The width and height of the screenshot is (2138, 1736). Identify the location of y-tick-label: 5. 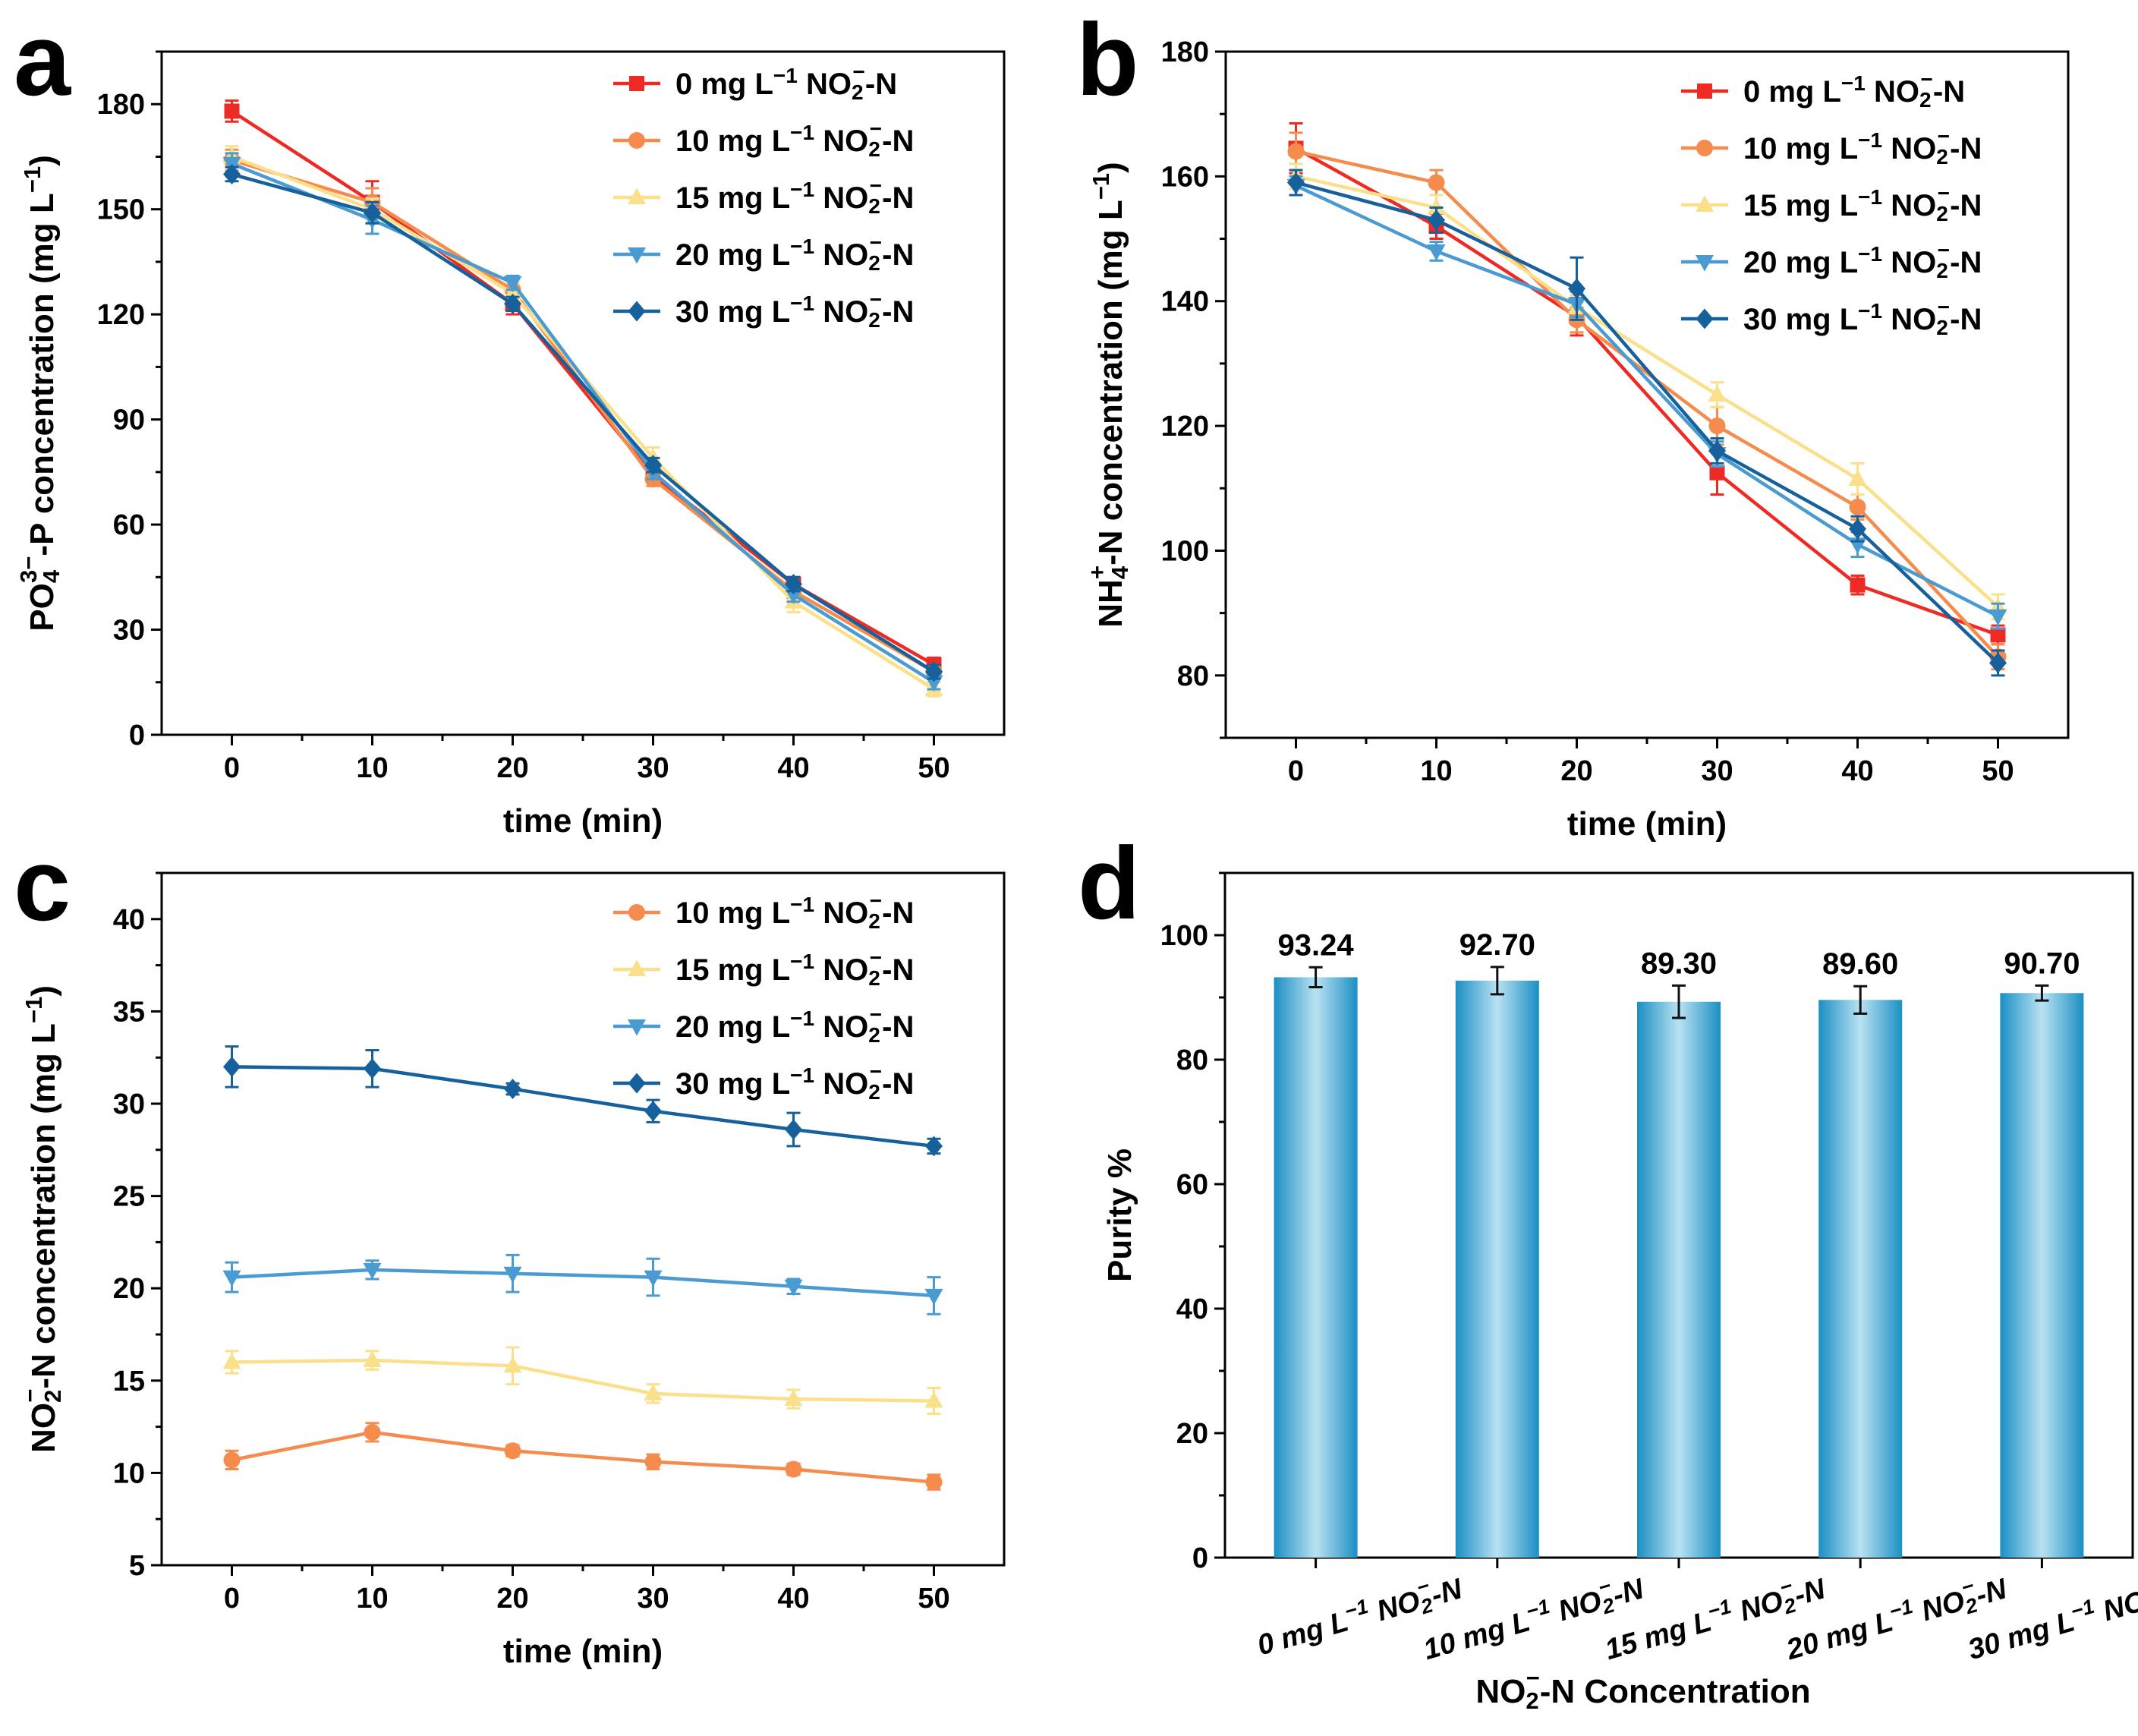
(137, 1566).